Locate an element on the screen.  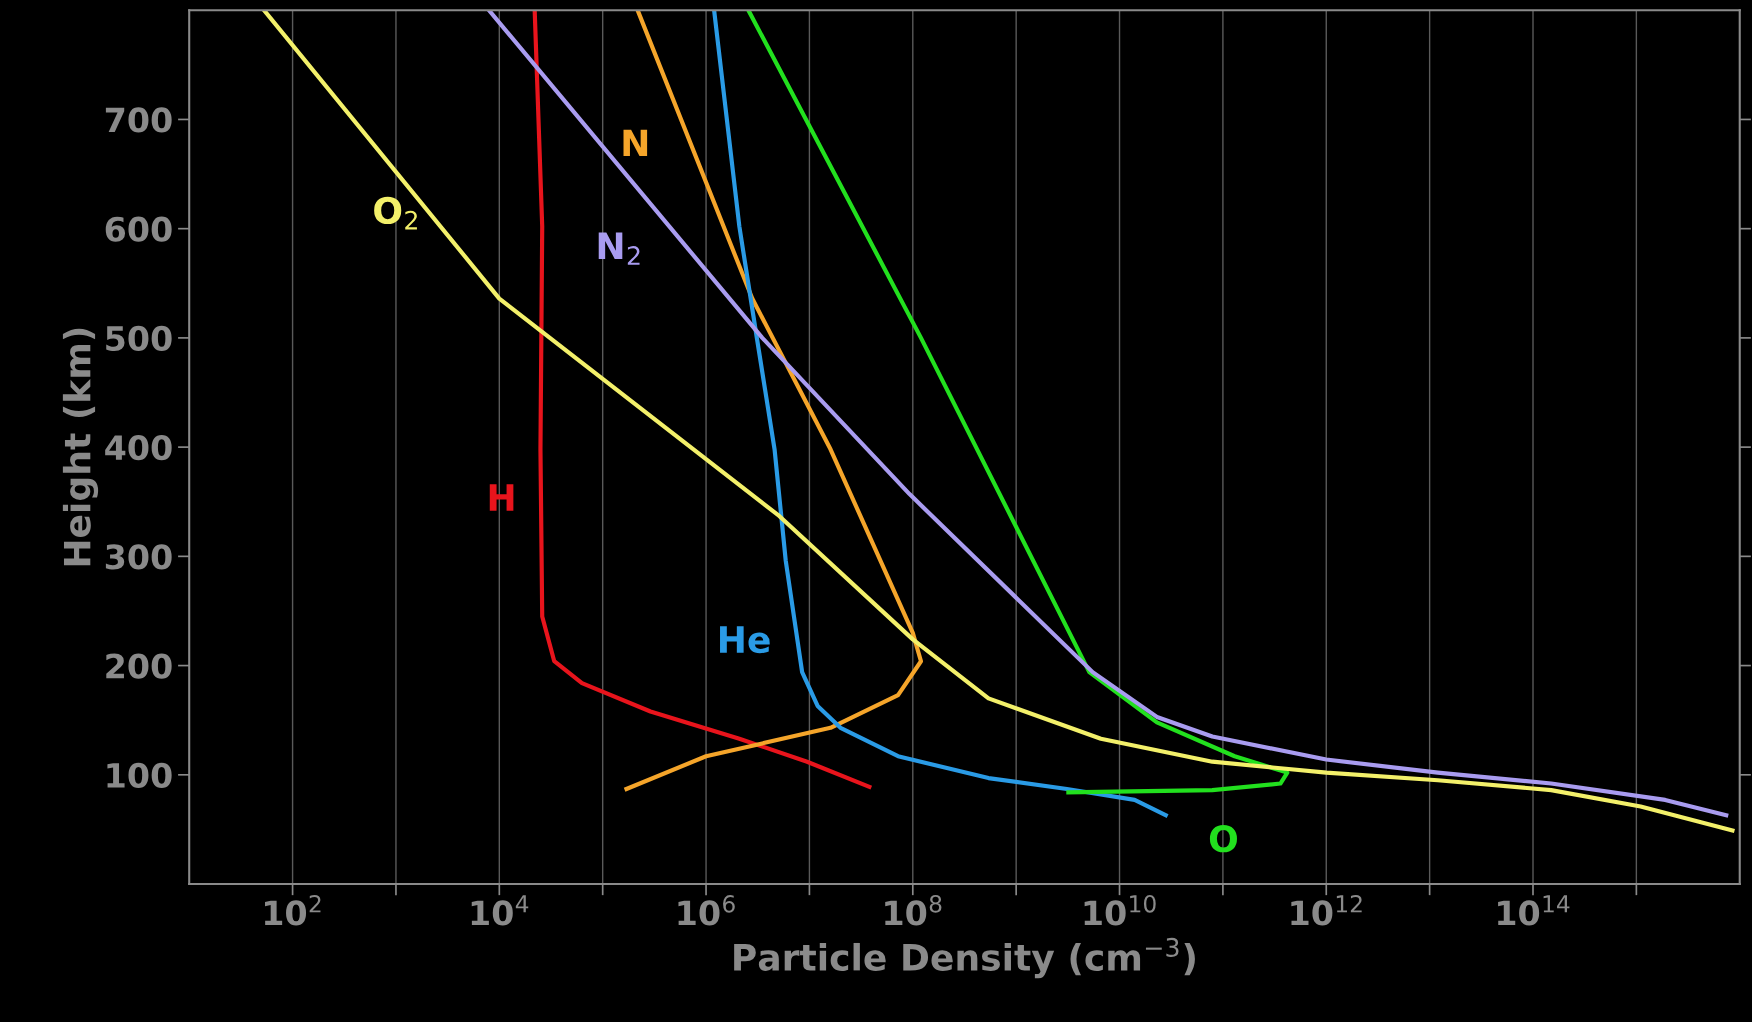
series-label: O$_{2}$ is located at coordinates (395, 213).